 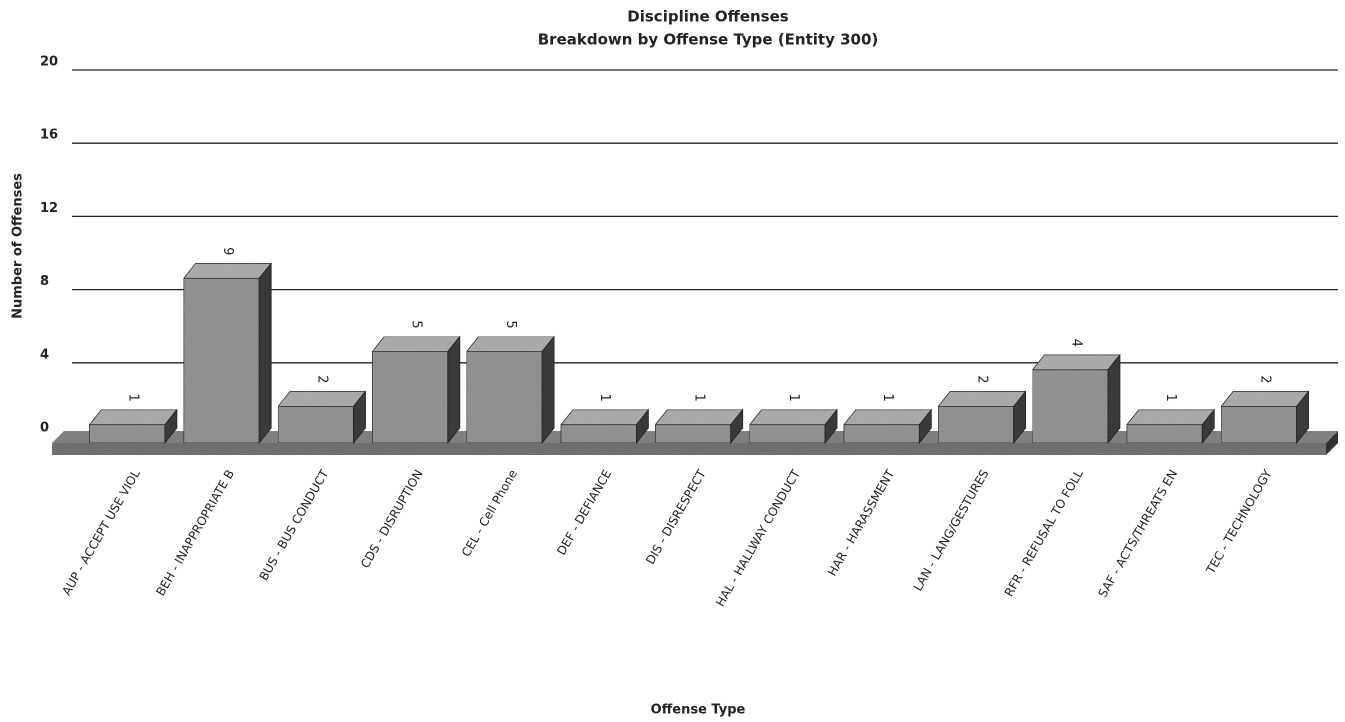 What do you see at coordinates (293, 525) in the screenshot?
I see `x-tick-label: BUS - BUS CONDUCT` at bounding box center [293, 525].